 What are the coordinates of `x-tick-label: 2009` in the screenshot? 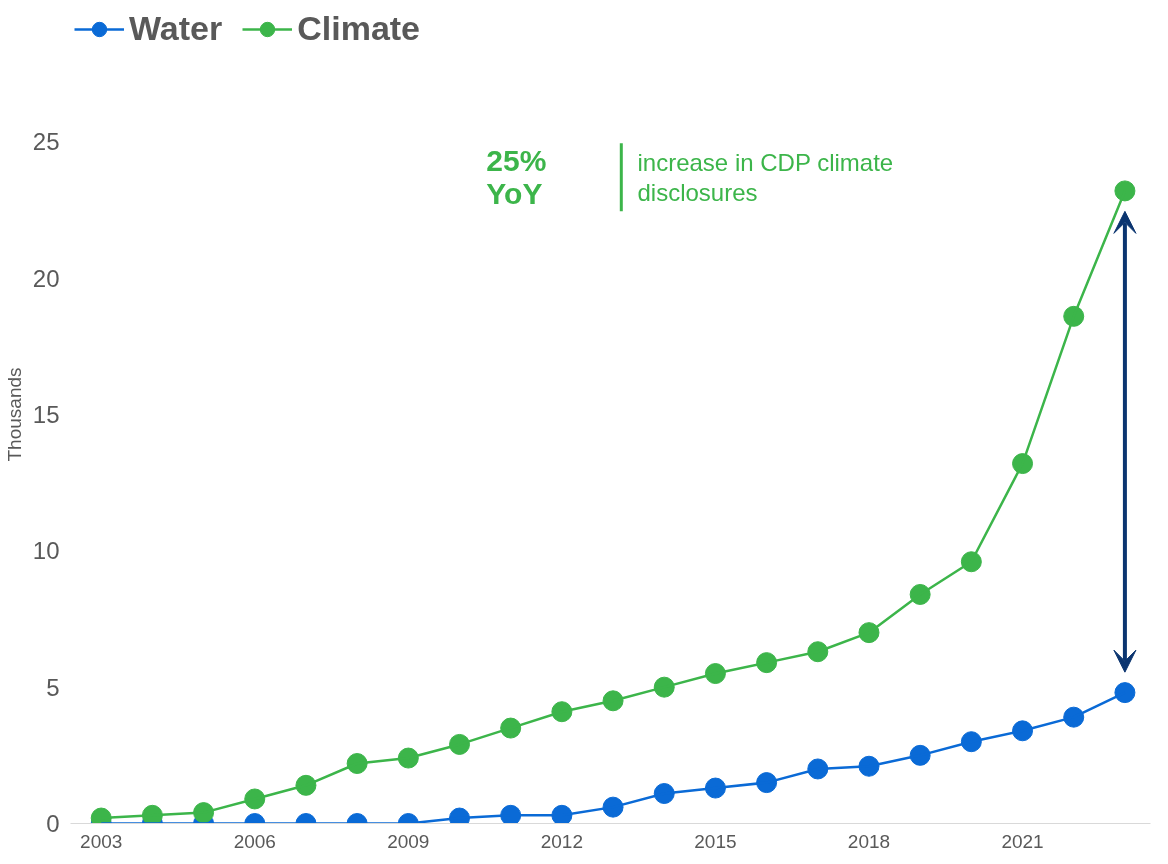 It's located at (408, 841).